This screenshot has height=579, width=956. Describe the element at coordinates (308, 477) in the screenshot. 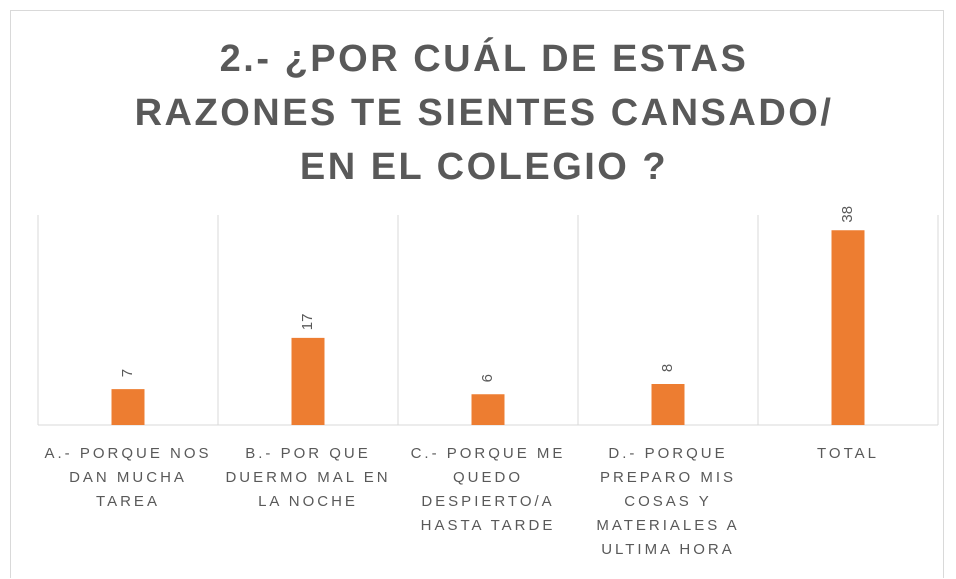

I see `x-tick-label: B.- POR QUE DUERMO MAL EN LA NOCHE` at that location.